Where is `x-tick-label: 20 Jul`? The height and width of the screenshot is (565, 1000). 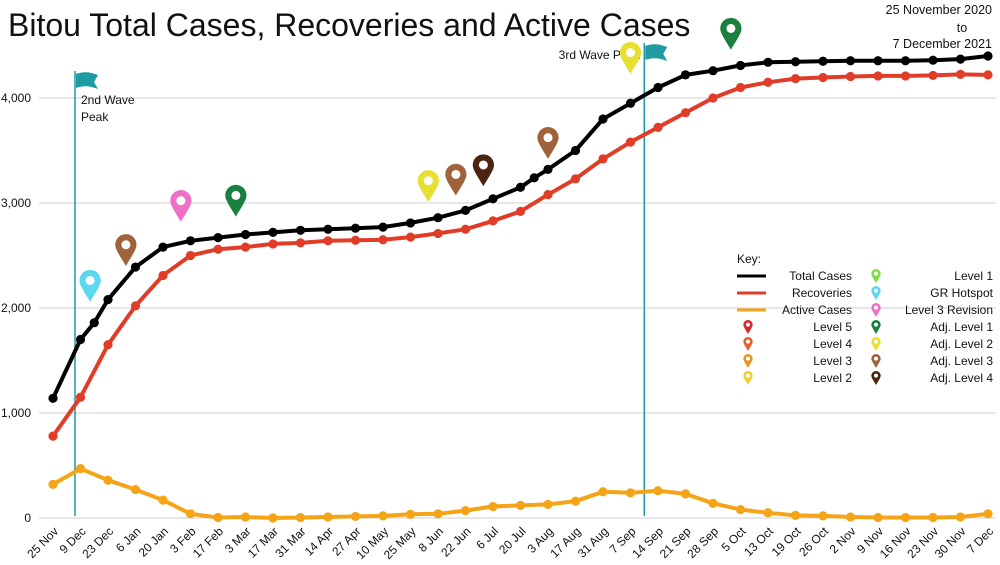 x-tick-label: 20 Jul is located at coordinates (512, 540).